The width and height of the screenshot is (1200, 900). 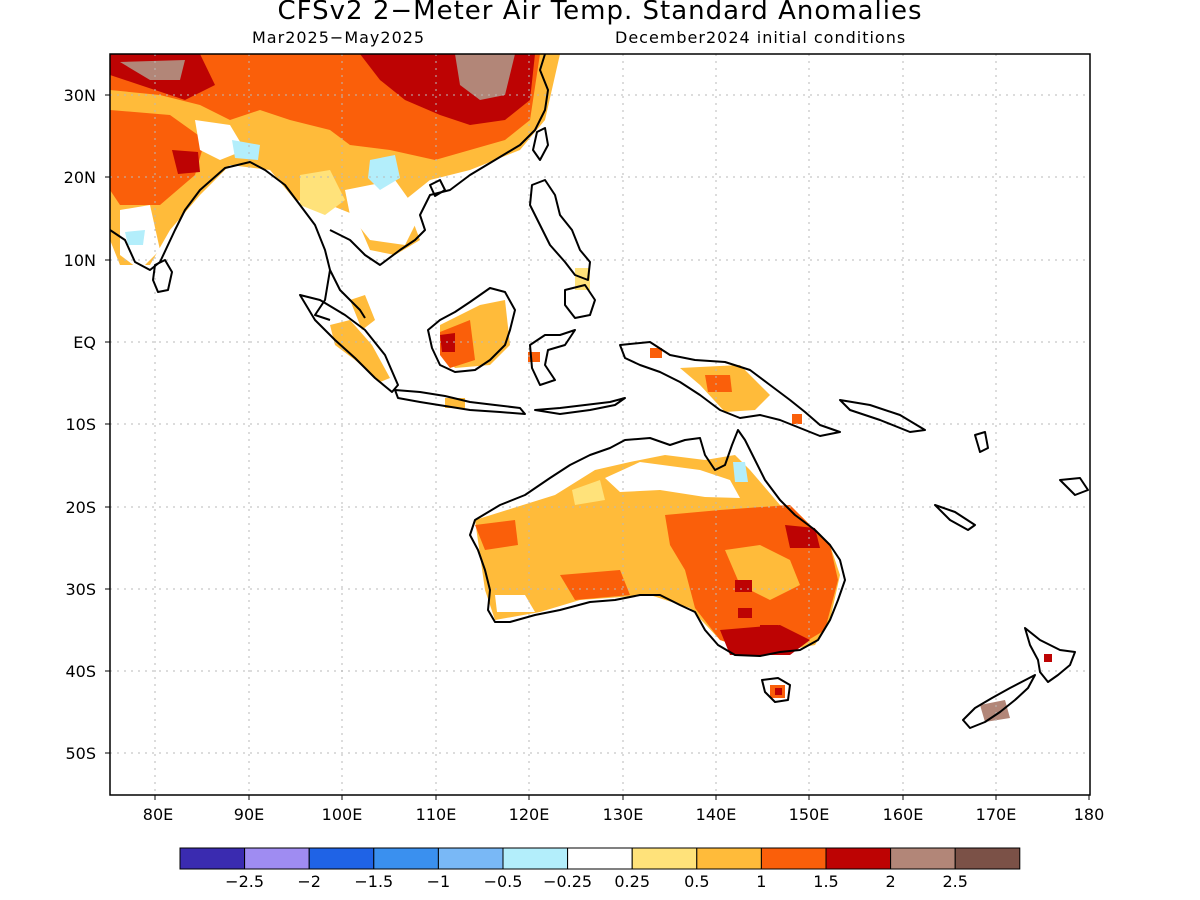 I want to click on colorbar-label: 0.25, so click(x=632, y=881).